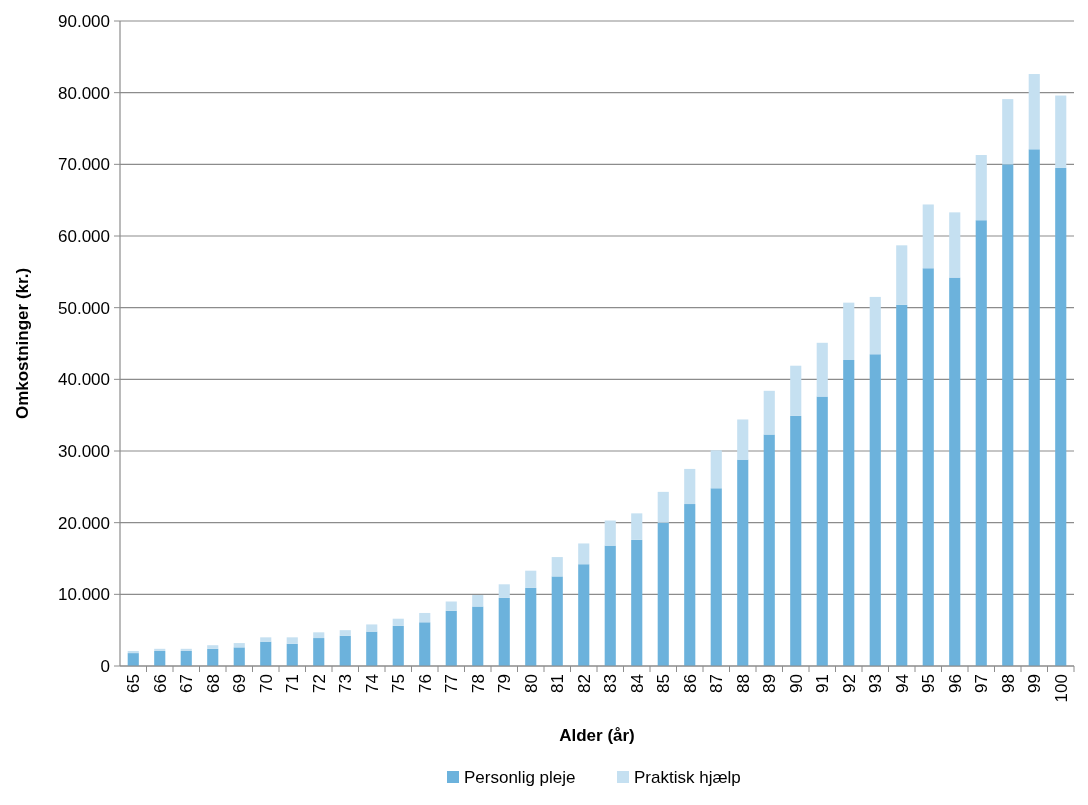 This screenshot has width=1088, height=805. What do you see at coordinates (478, 683) in the screenshot?
I see `x-tick-label: 78` at bounding box center [478, 683].